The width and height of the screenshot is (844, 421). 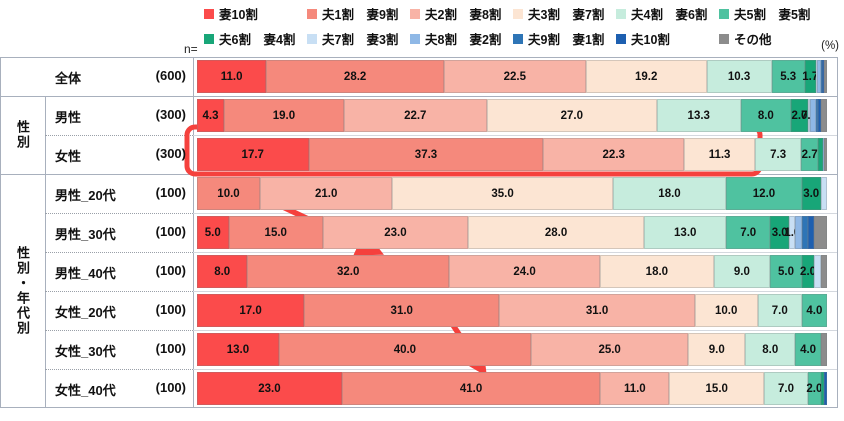 I want to click on bar-segment: 1.7, so click(x=810, y=76).